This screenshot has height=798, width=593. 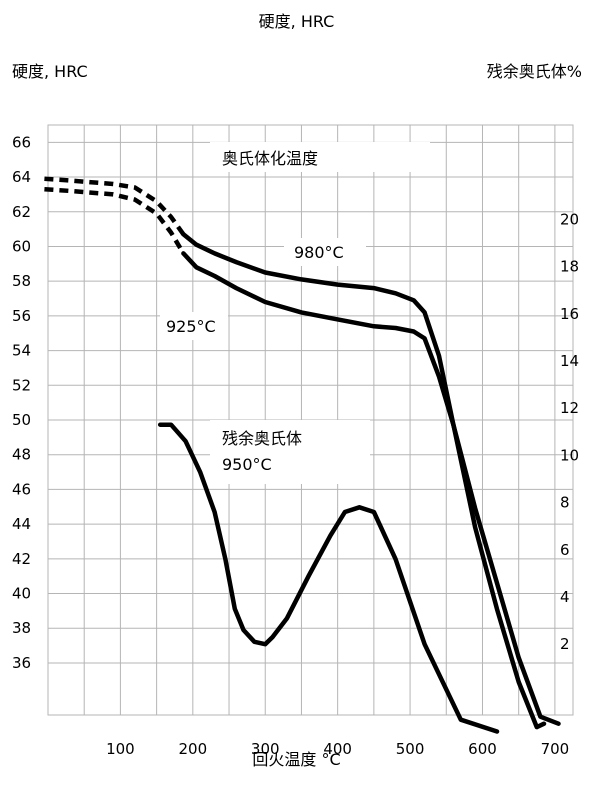 What do you see at coordinates (21, 594) in the screenshot?
I see `y-left-tick-label: 40` at bounding box center [21, 594].